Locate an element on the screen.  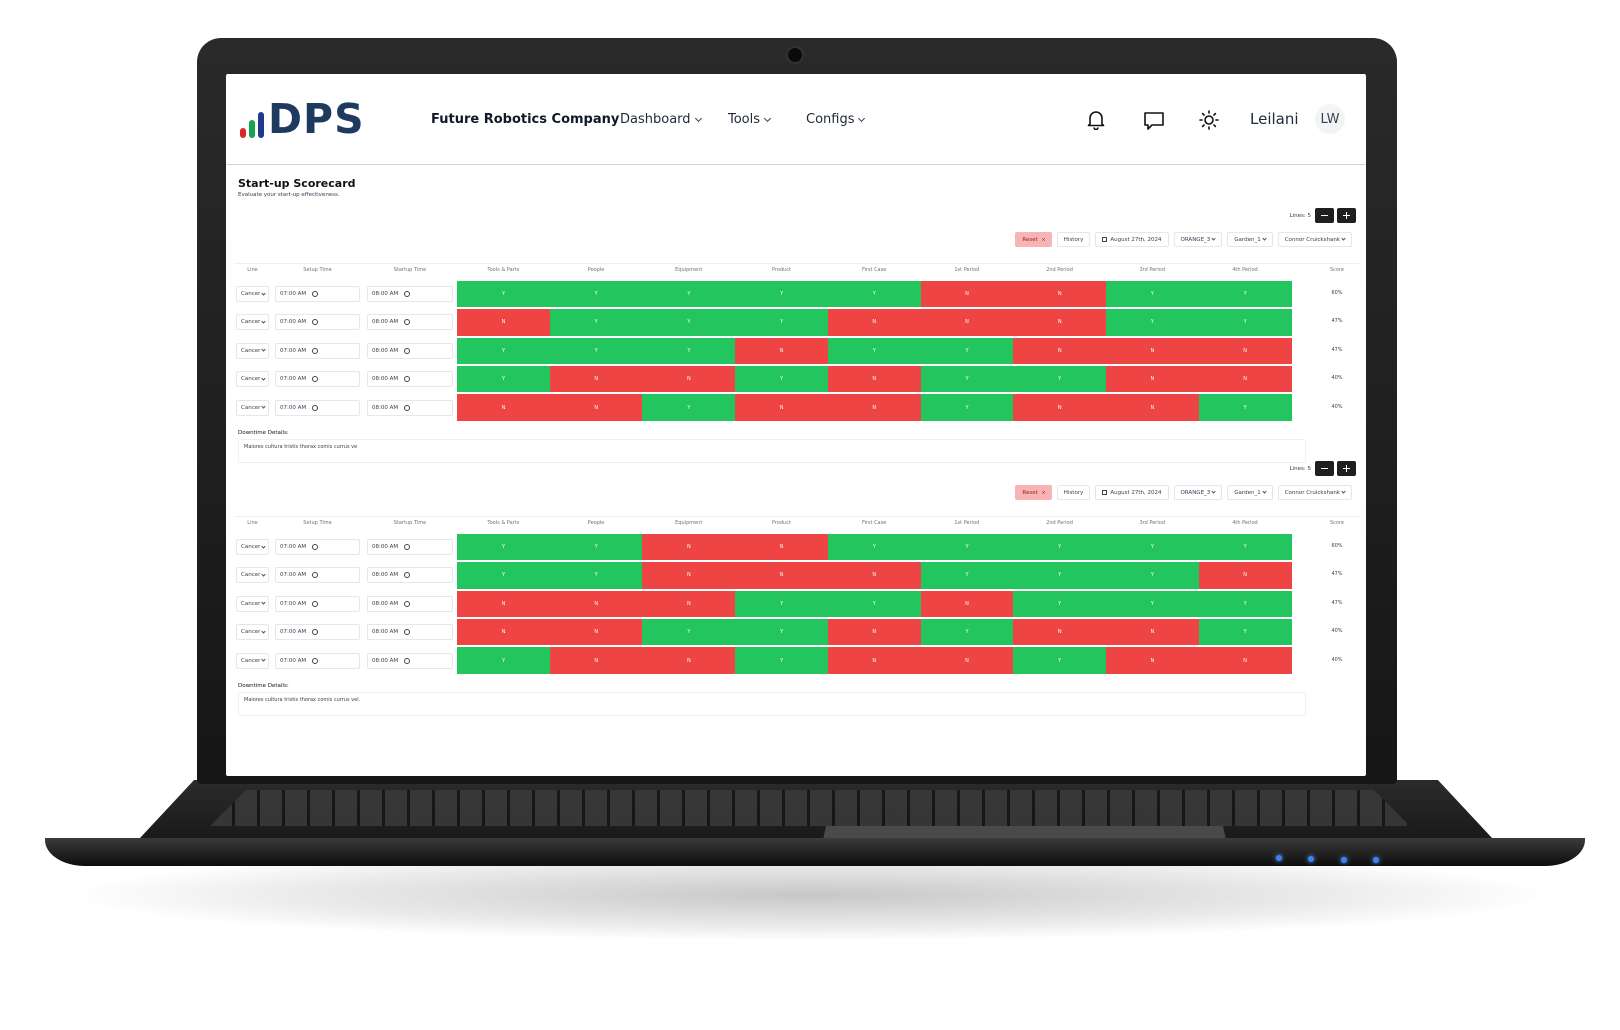
nav-configs: Configs is located at coordinates (836, 119).